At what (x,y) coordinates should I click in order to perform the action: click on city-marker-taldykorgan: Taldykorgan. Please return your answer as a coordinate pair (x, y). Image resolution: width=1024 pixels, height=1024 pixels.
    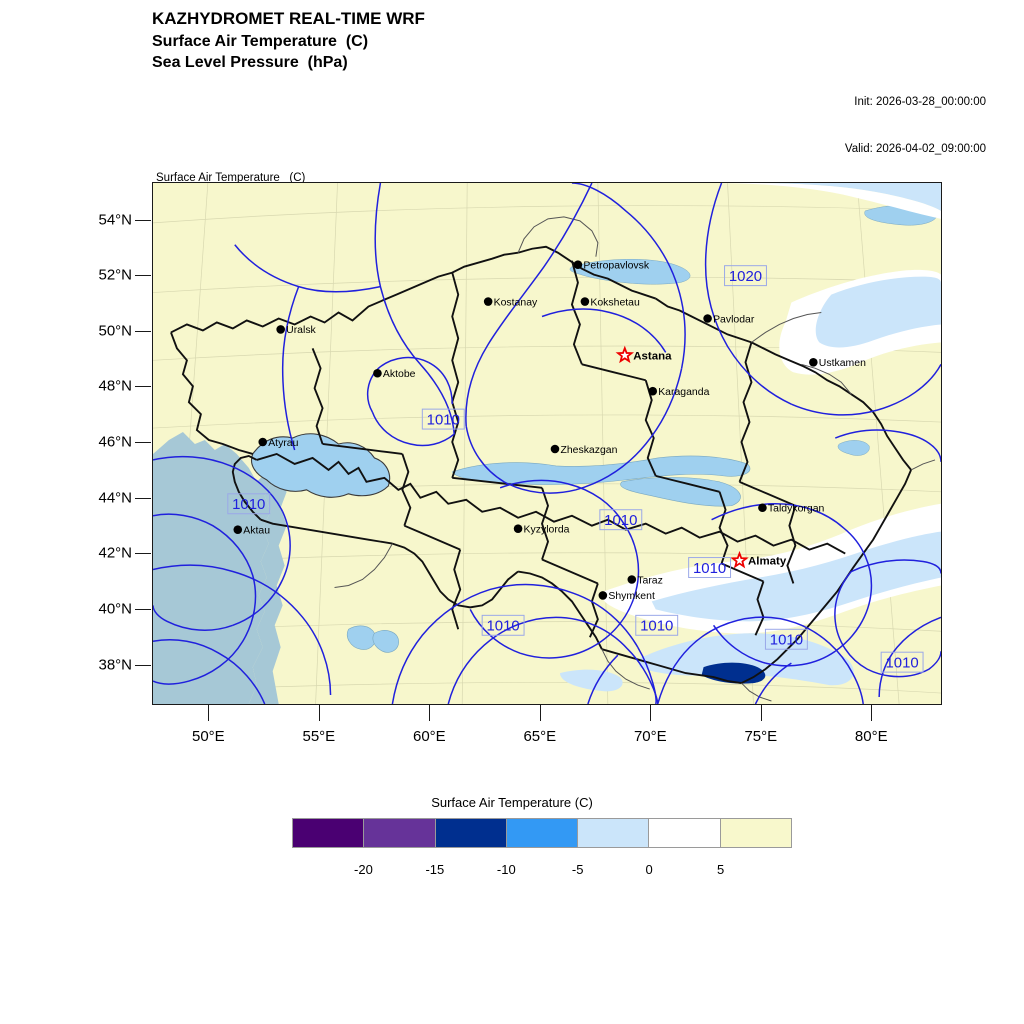
    Looking at the image, I should click on (791, 509).